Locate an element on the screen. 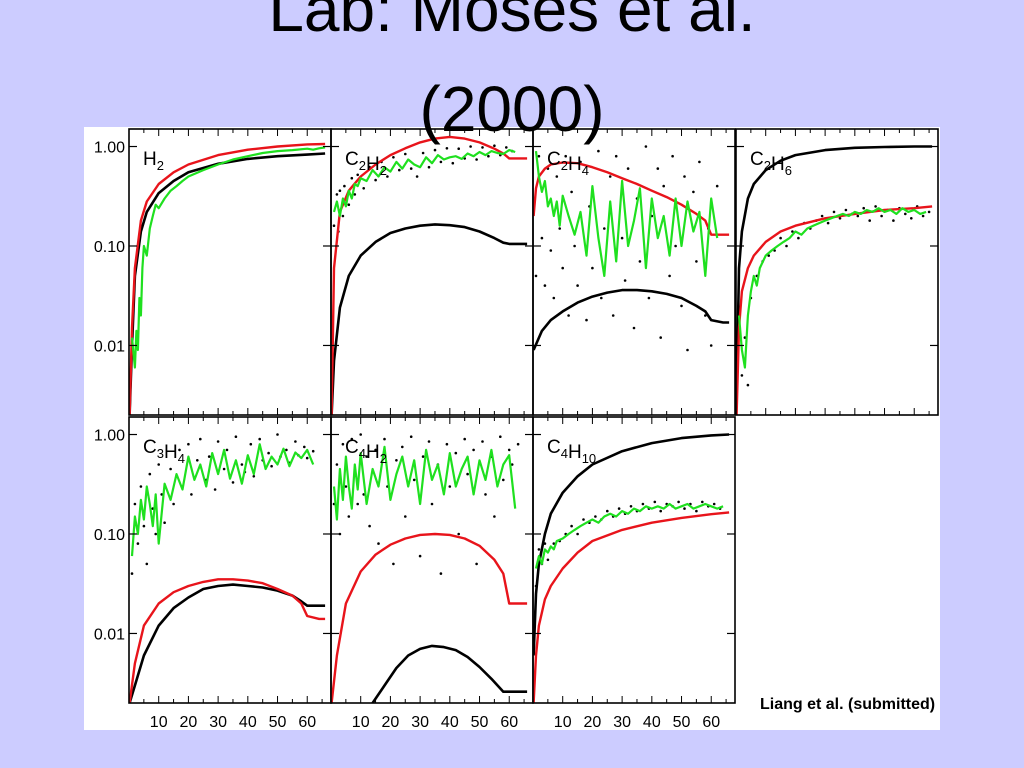 This screenshot has height=768, width=1024. x-tick-label: 10 is located at coordinates (361, 722).